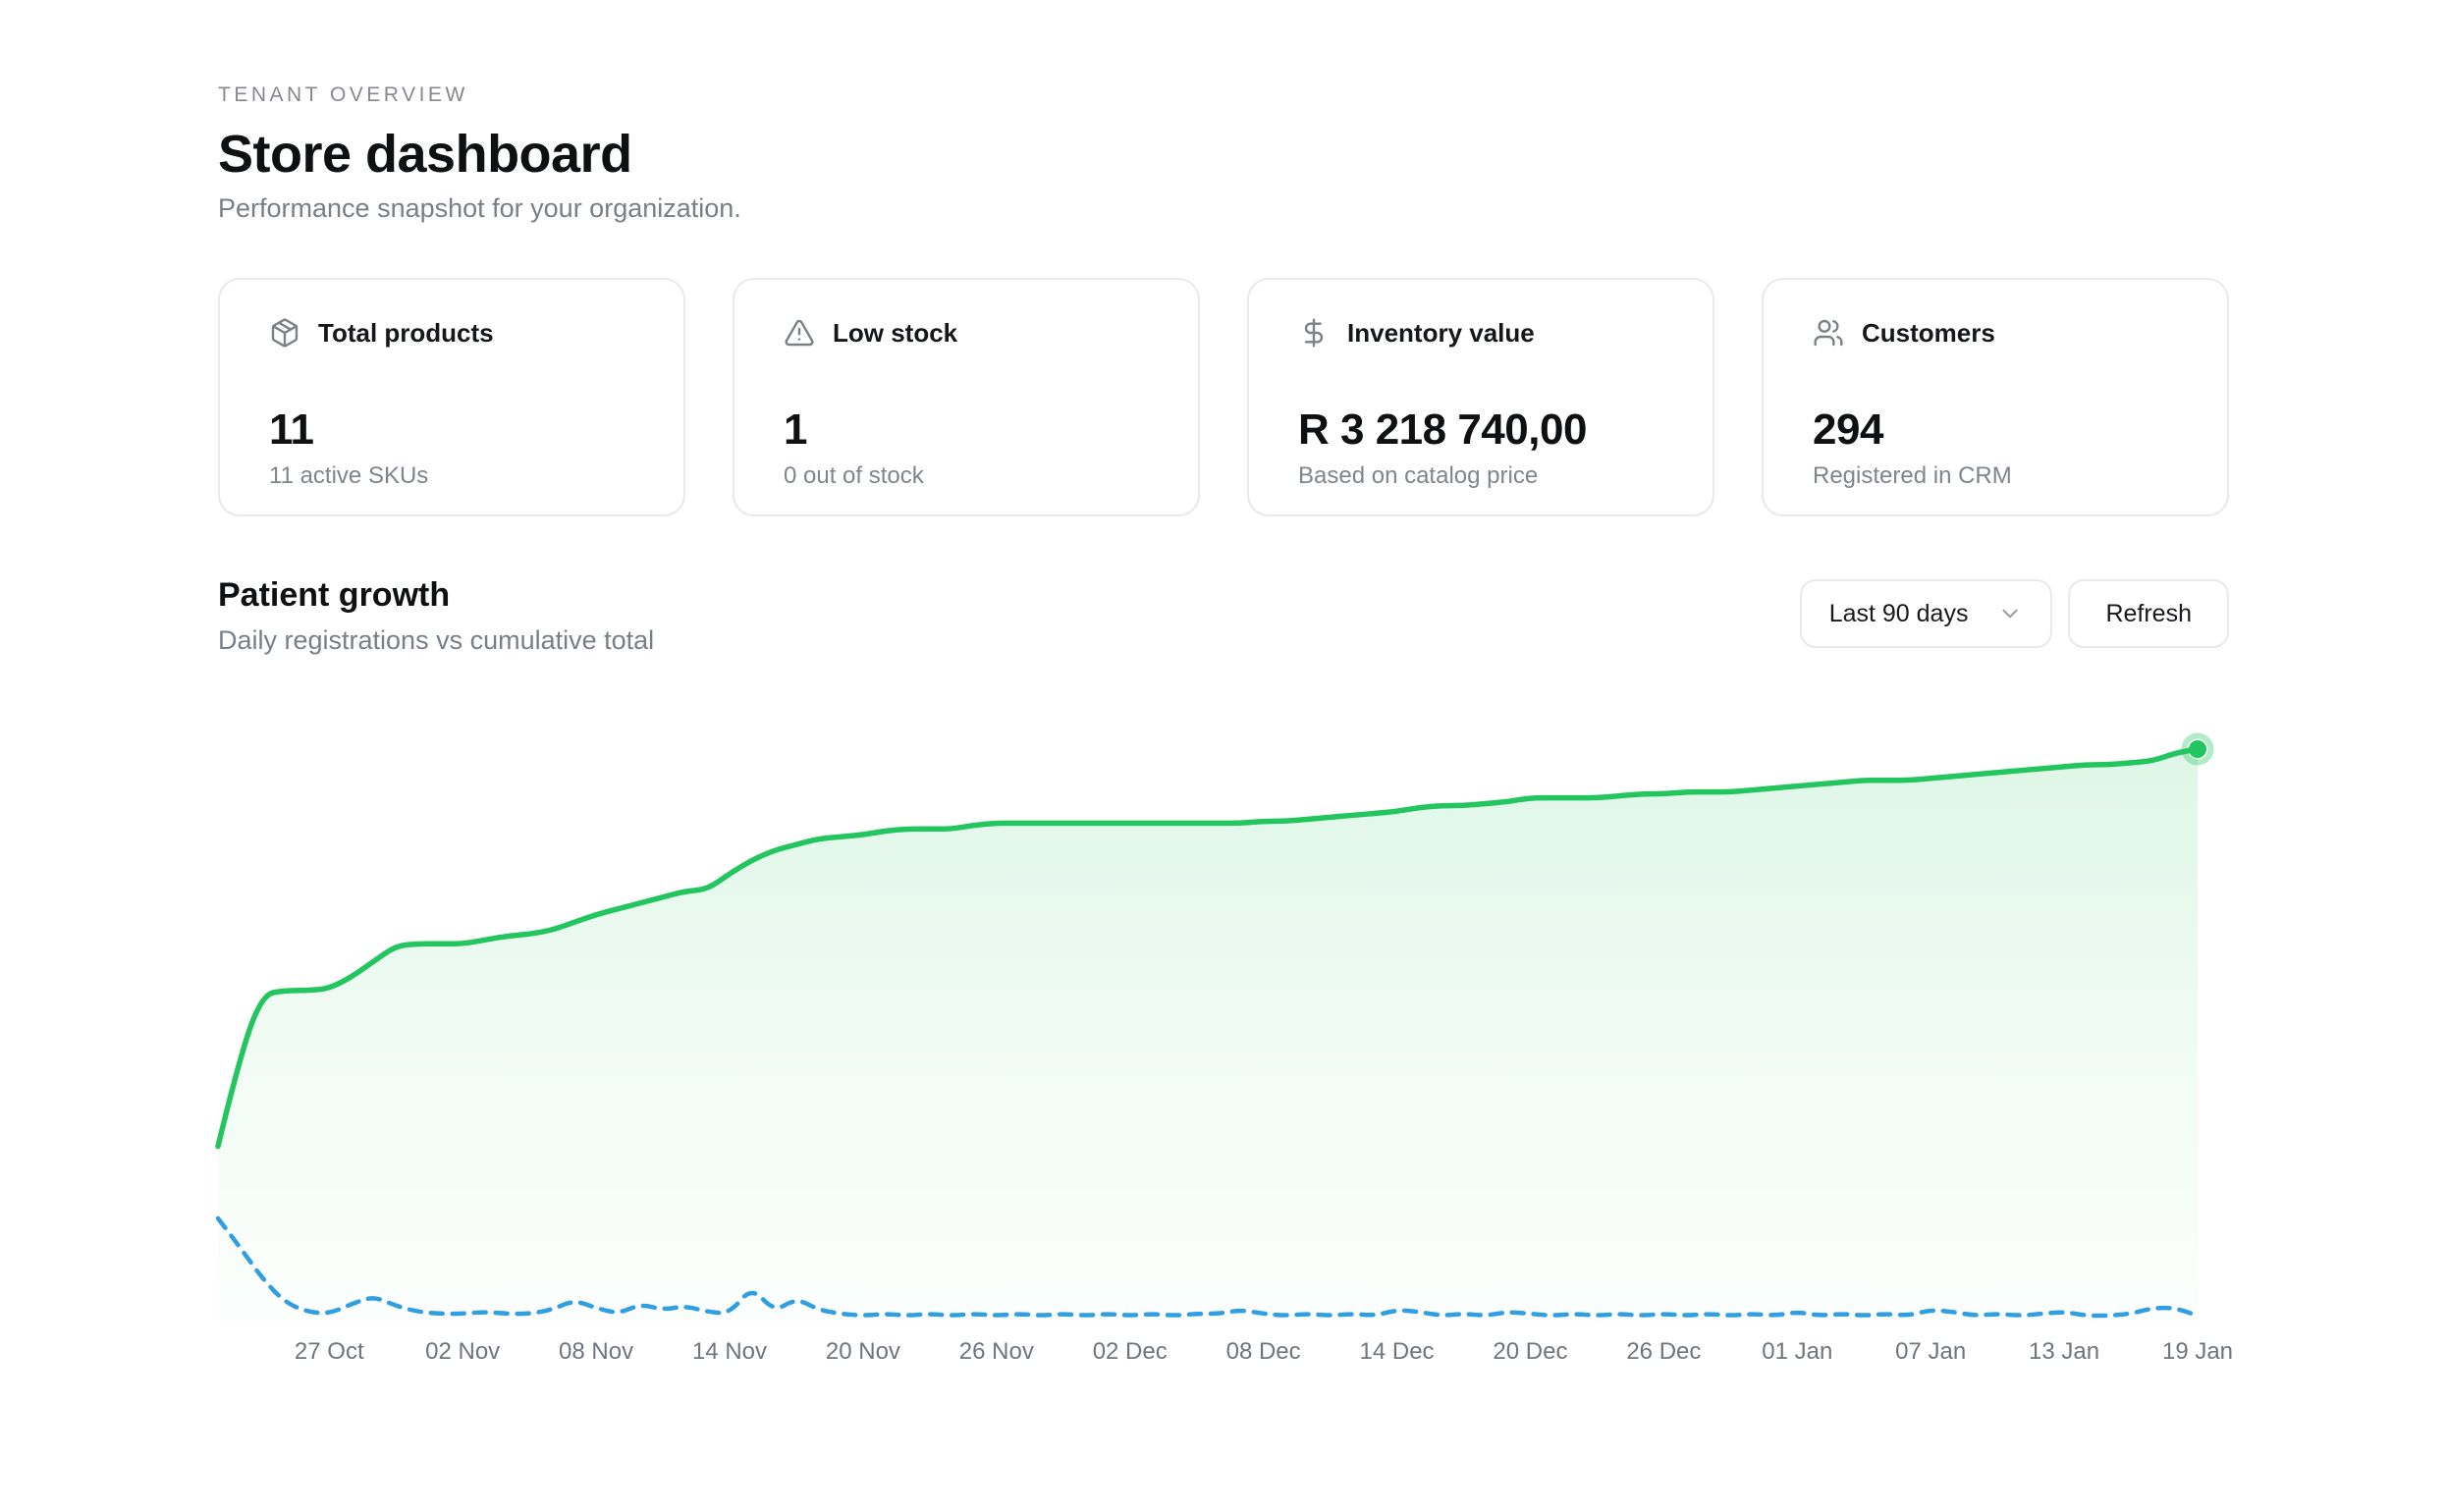 Image resolution: width=2447 pixels, height=1512 pixels. I want to click on card-subtext: 0 out of stock, so click(854, 476).